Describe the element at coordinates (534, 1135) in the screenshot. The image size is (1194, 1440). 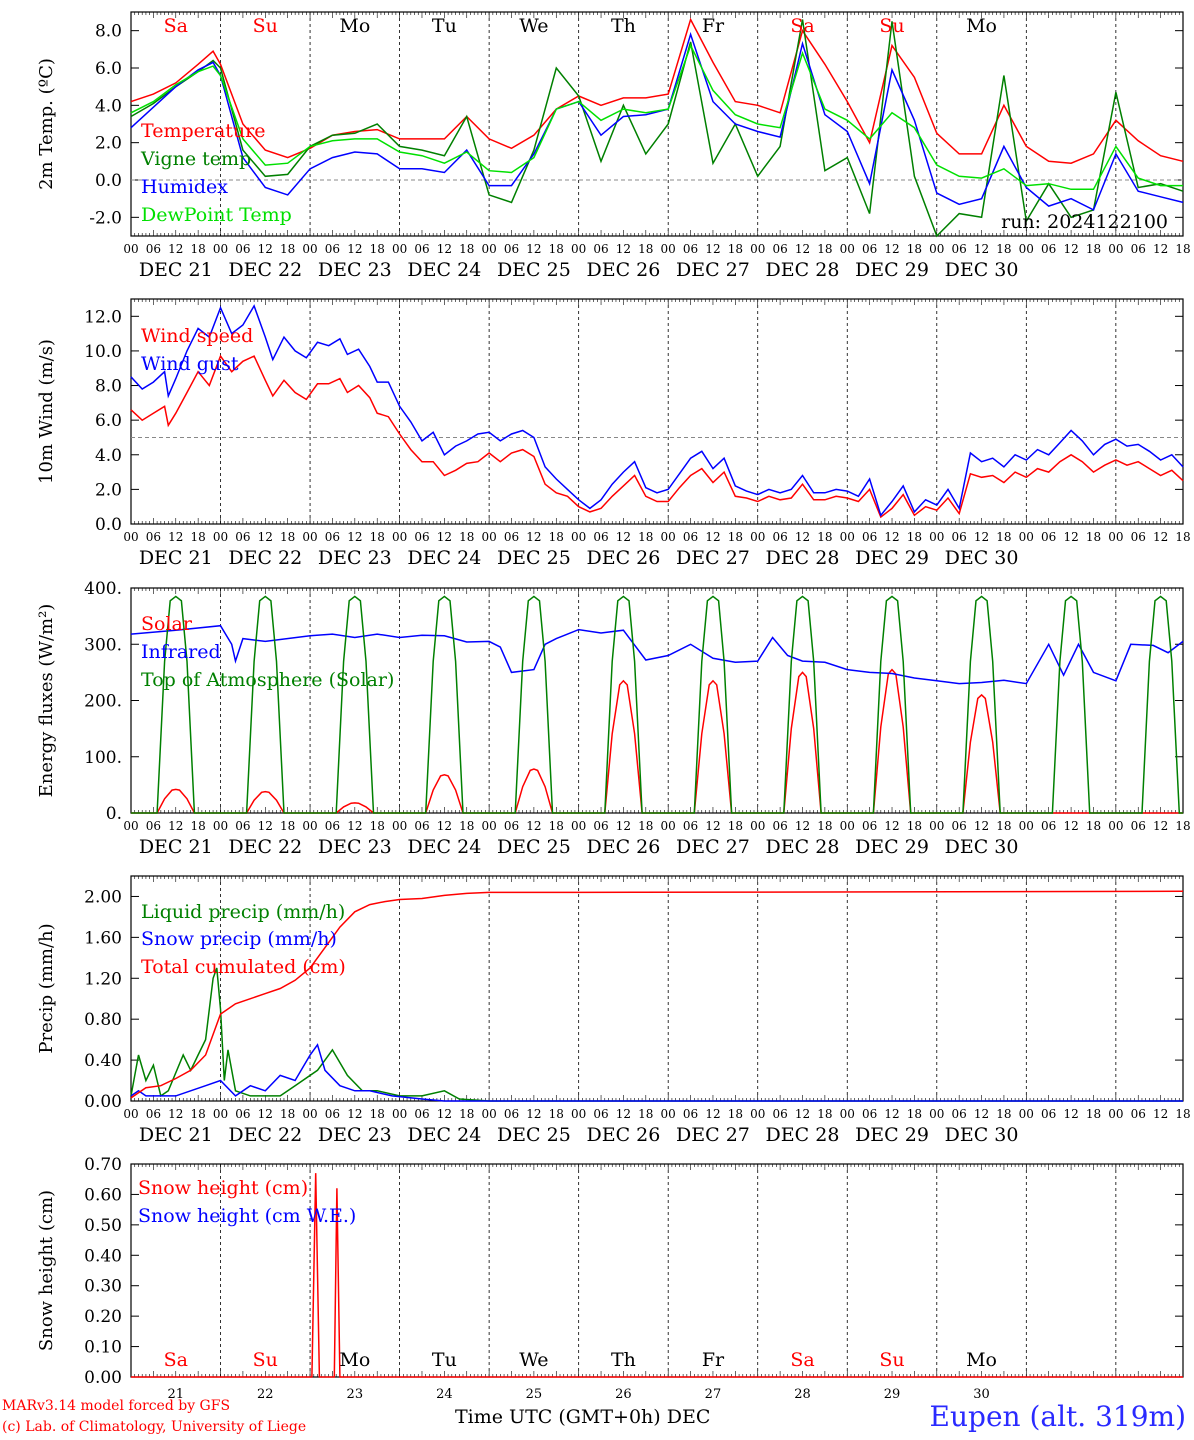
I see `date-label: DEC 25` at that location.